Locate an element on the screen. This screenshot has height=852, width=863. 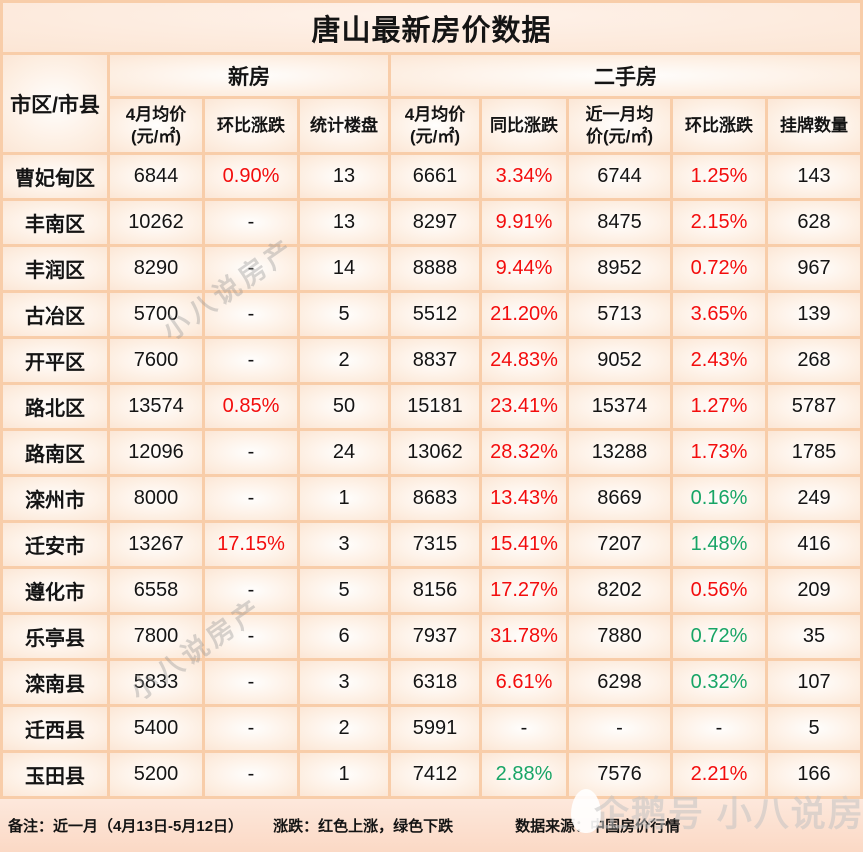
table-row: 丰润区 8290-14 8888 9.44% 8952 0.72% 967 is located at coordinates (432, 268).